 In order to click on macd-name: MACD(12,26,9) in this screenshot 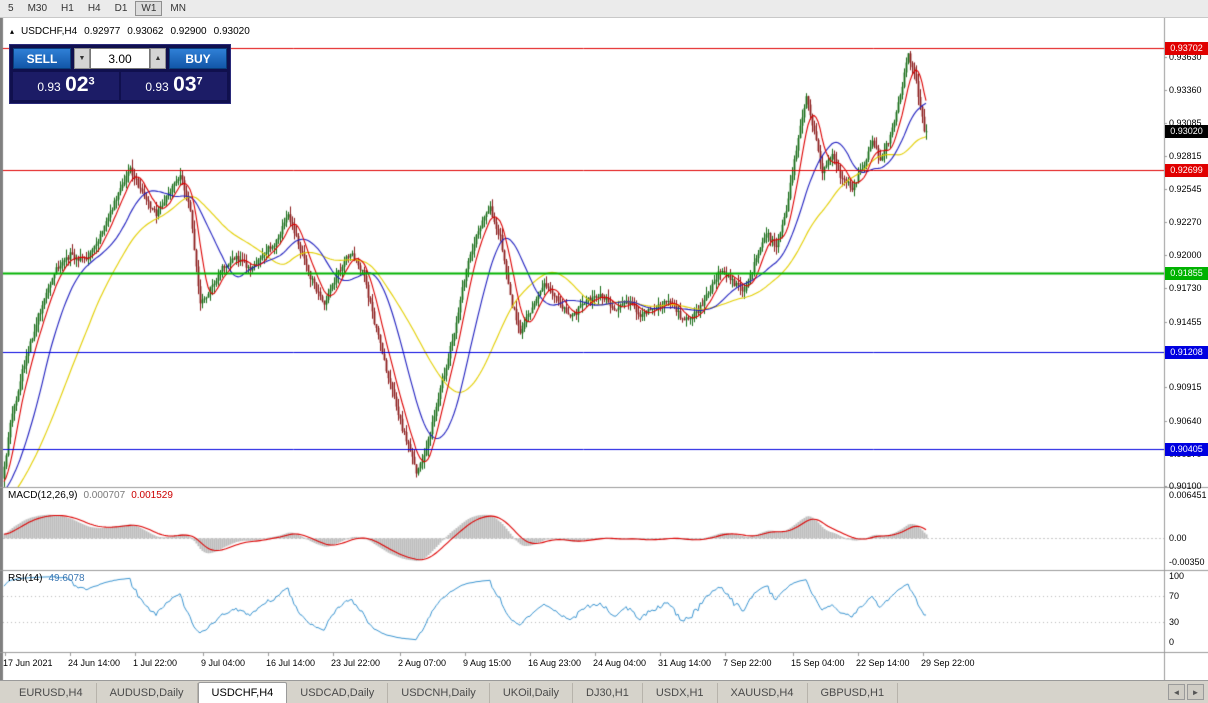, I will do `click(43, 495)`.